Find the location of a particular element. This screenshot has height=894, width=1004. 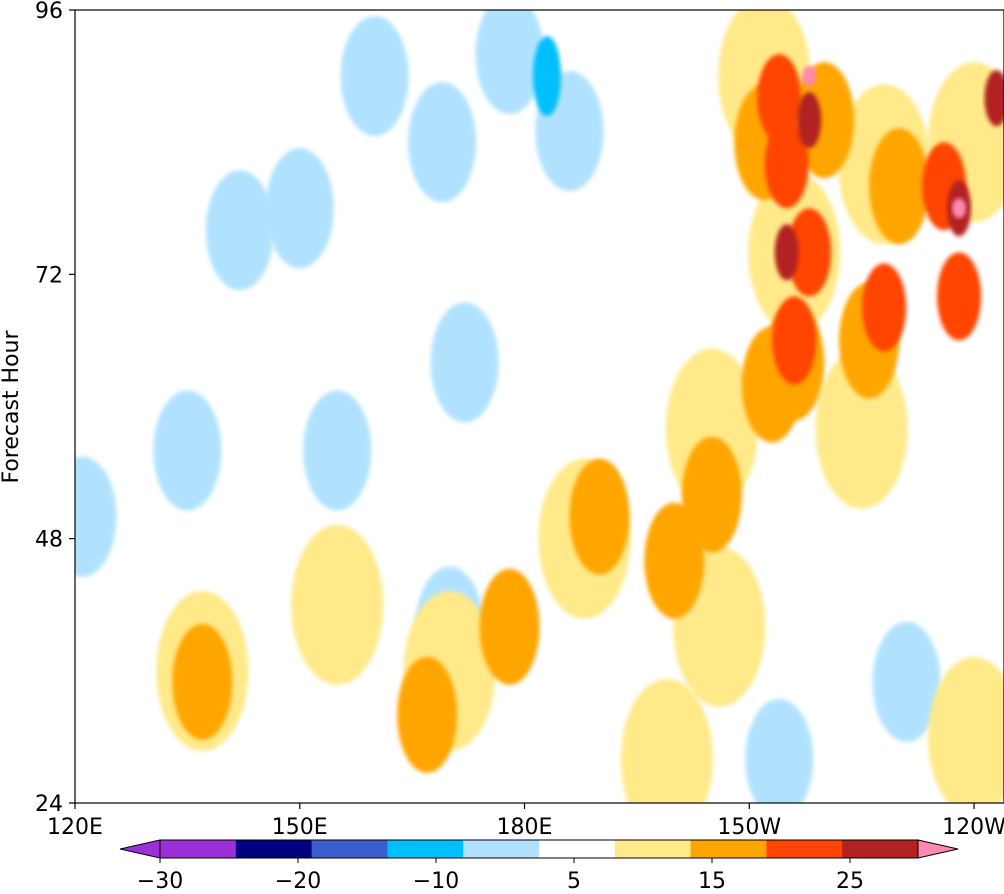

x-tick-label: 150W is located at coordinates (749, 827).